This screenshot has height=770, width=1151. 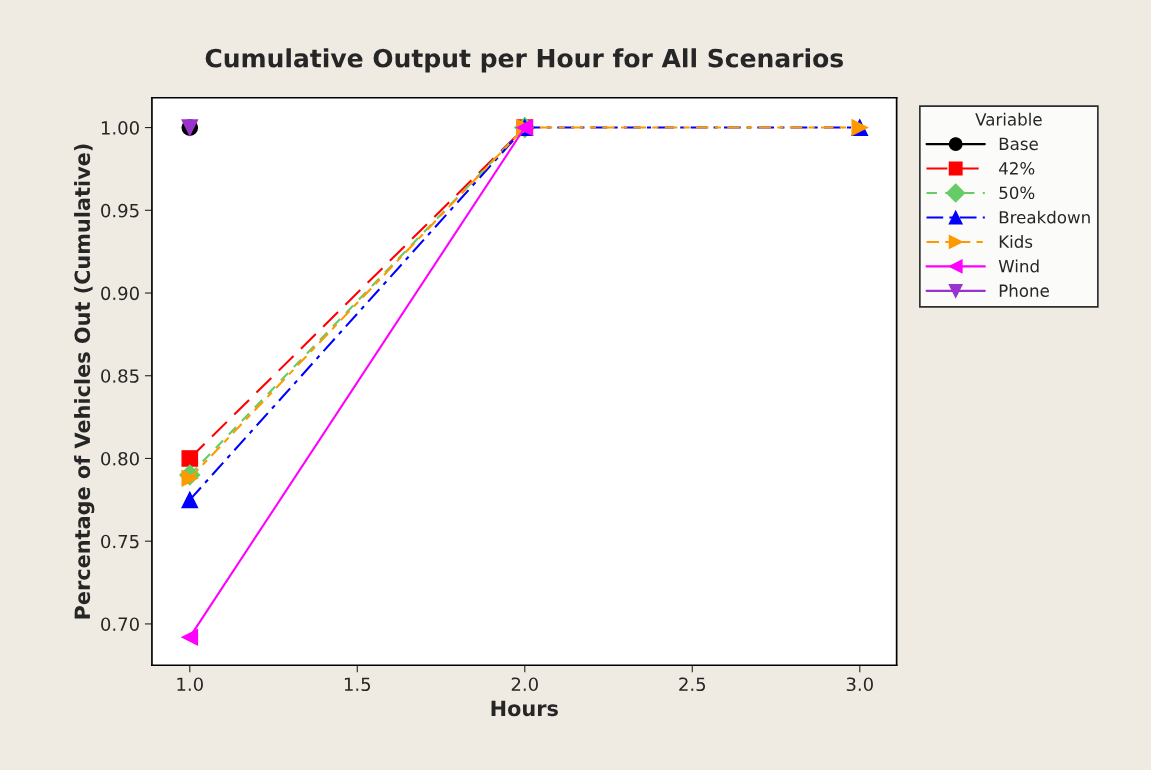 I want to click on chart-title: Cumulative Output per Hour for All Scenarios, so click(x=524, y=60).